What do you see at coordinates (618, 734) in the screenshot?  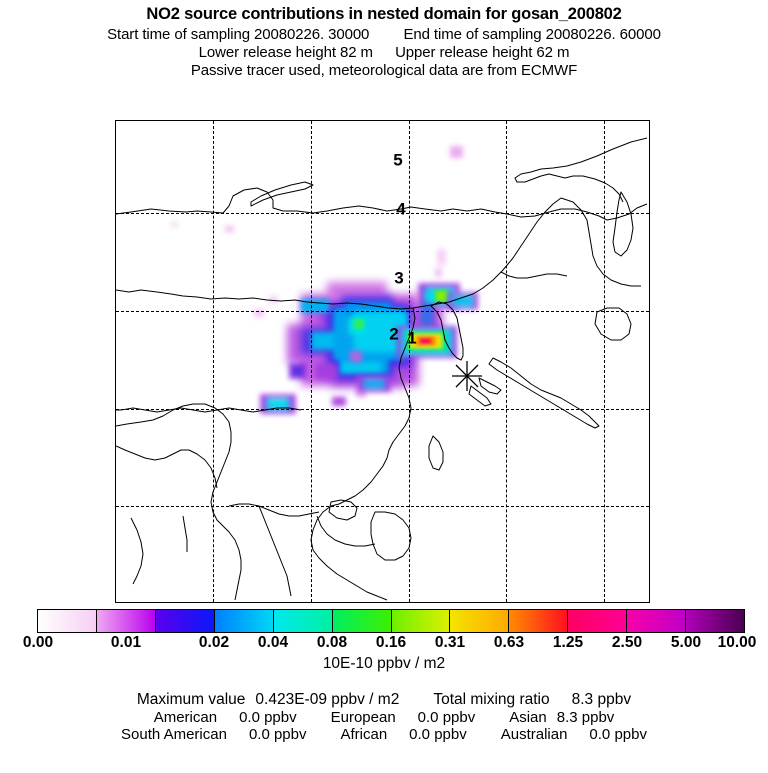 I see `region-value-australian: 0.0 ppbv` at bounding box center [618, 734].